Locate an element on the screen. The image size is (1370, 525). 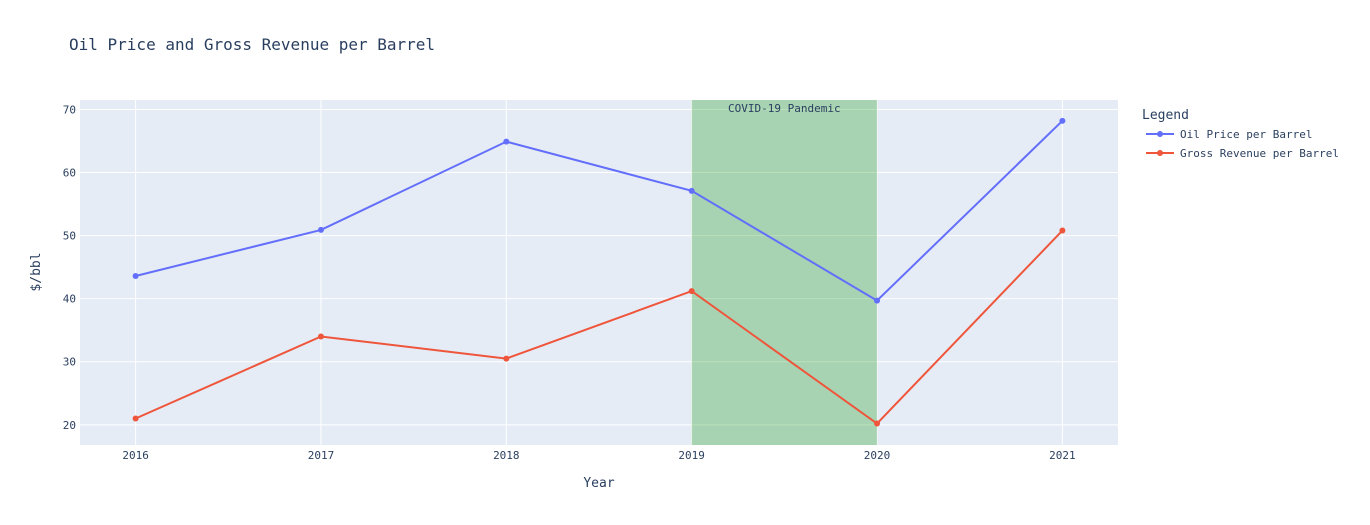
legend-item: Oil Price per Barrel is located at coordinates (1229, 134).